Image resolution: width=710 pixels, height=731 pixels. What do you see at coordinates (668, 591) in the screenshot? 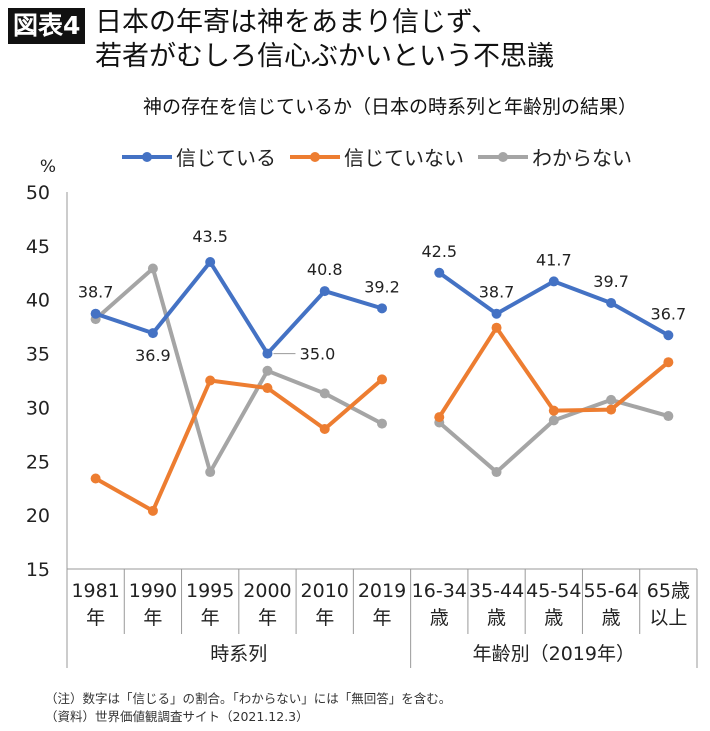
I see `x-tick-label: 65歳` at bounding box center [668, 591].